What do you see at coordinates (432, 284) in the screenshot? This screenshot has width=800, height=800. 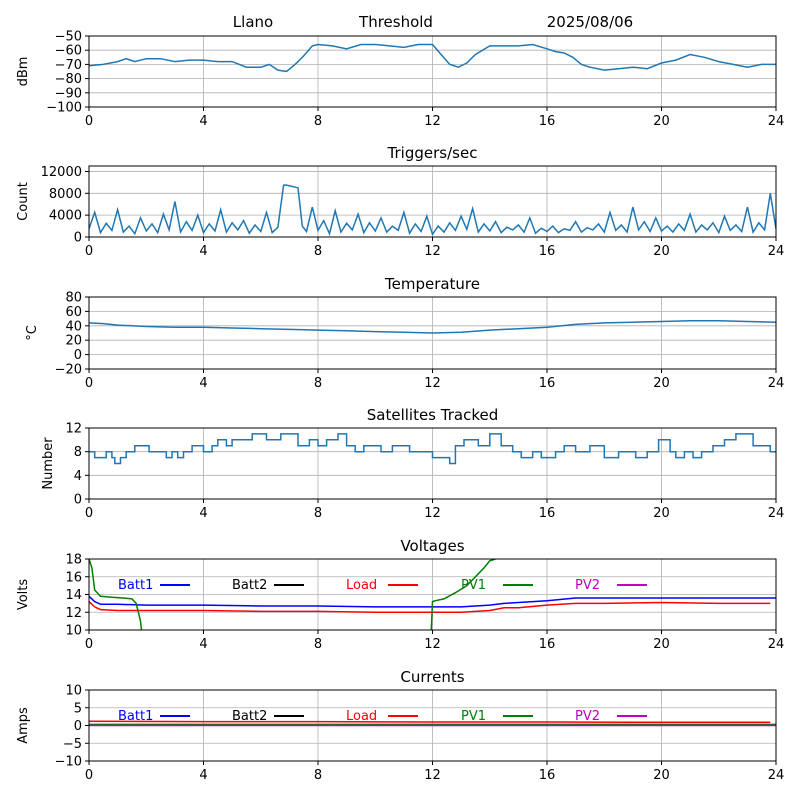 I see `panel-title: Temperature` at bounding box center [432, 284].